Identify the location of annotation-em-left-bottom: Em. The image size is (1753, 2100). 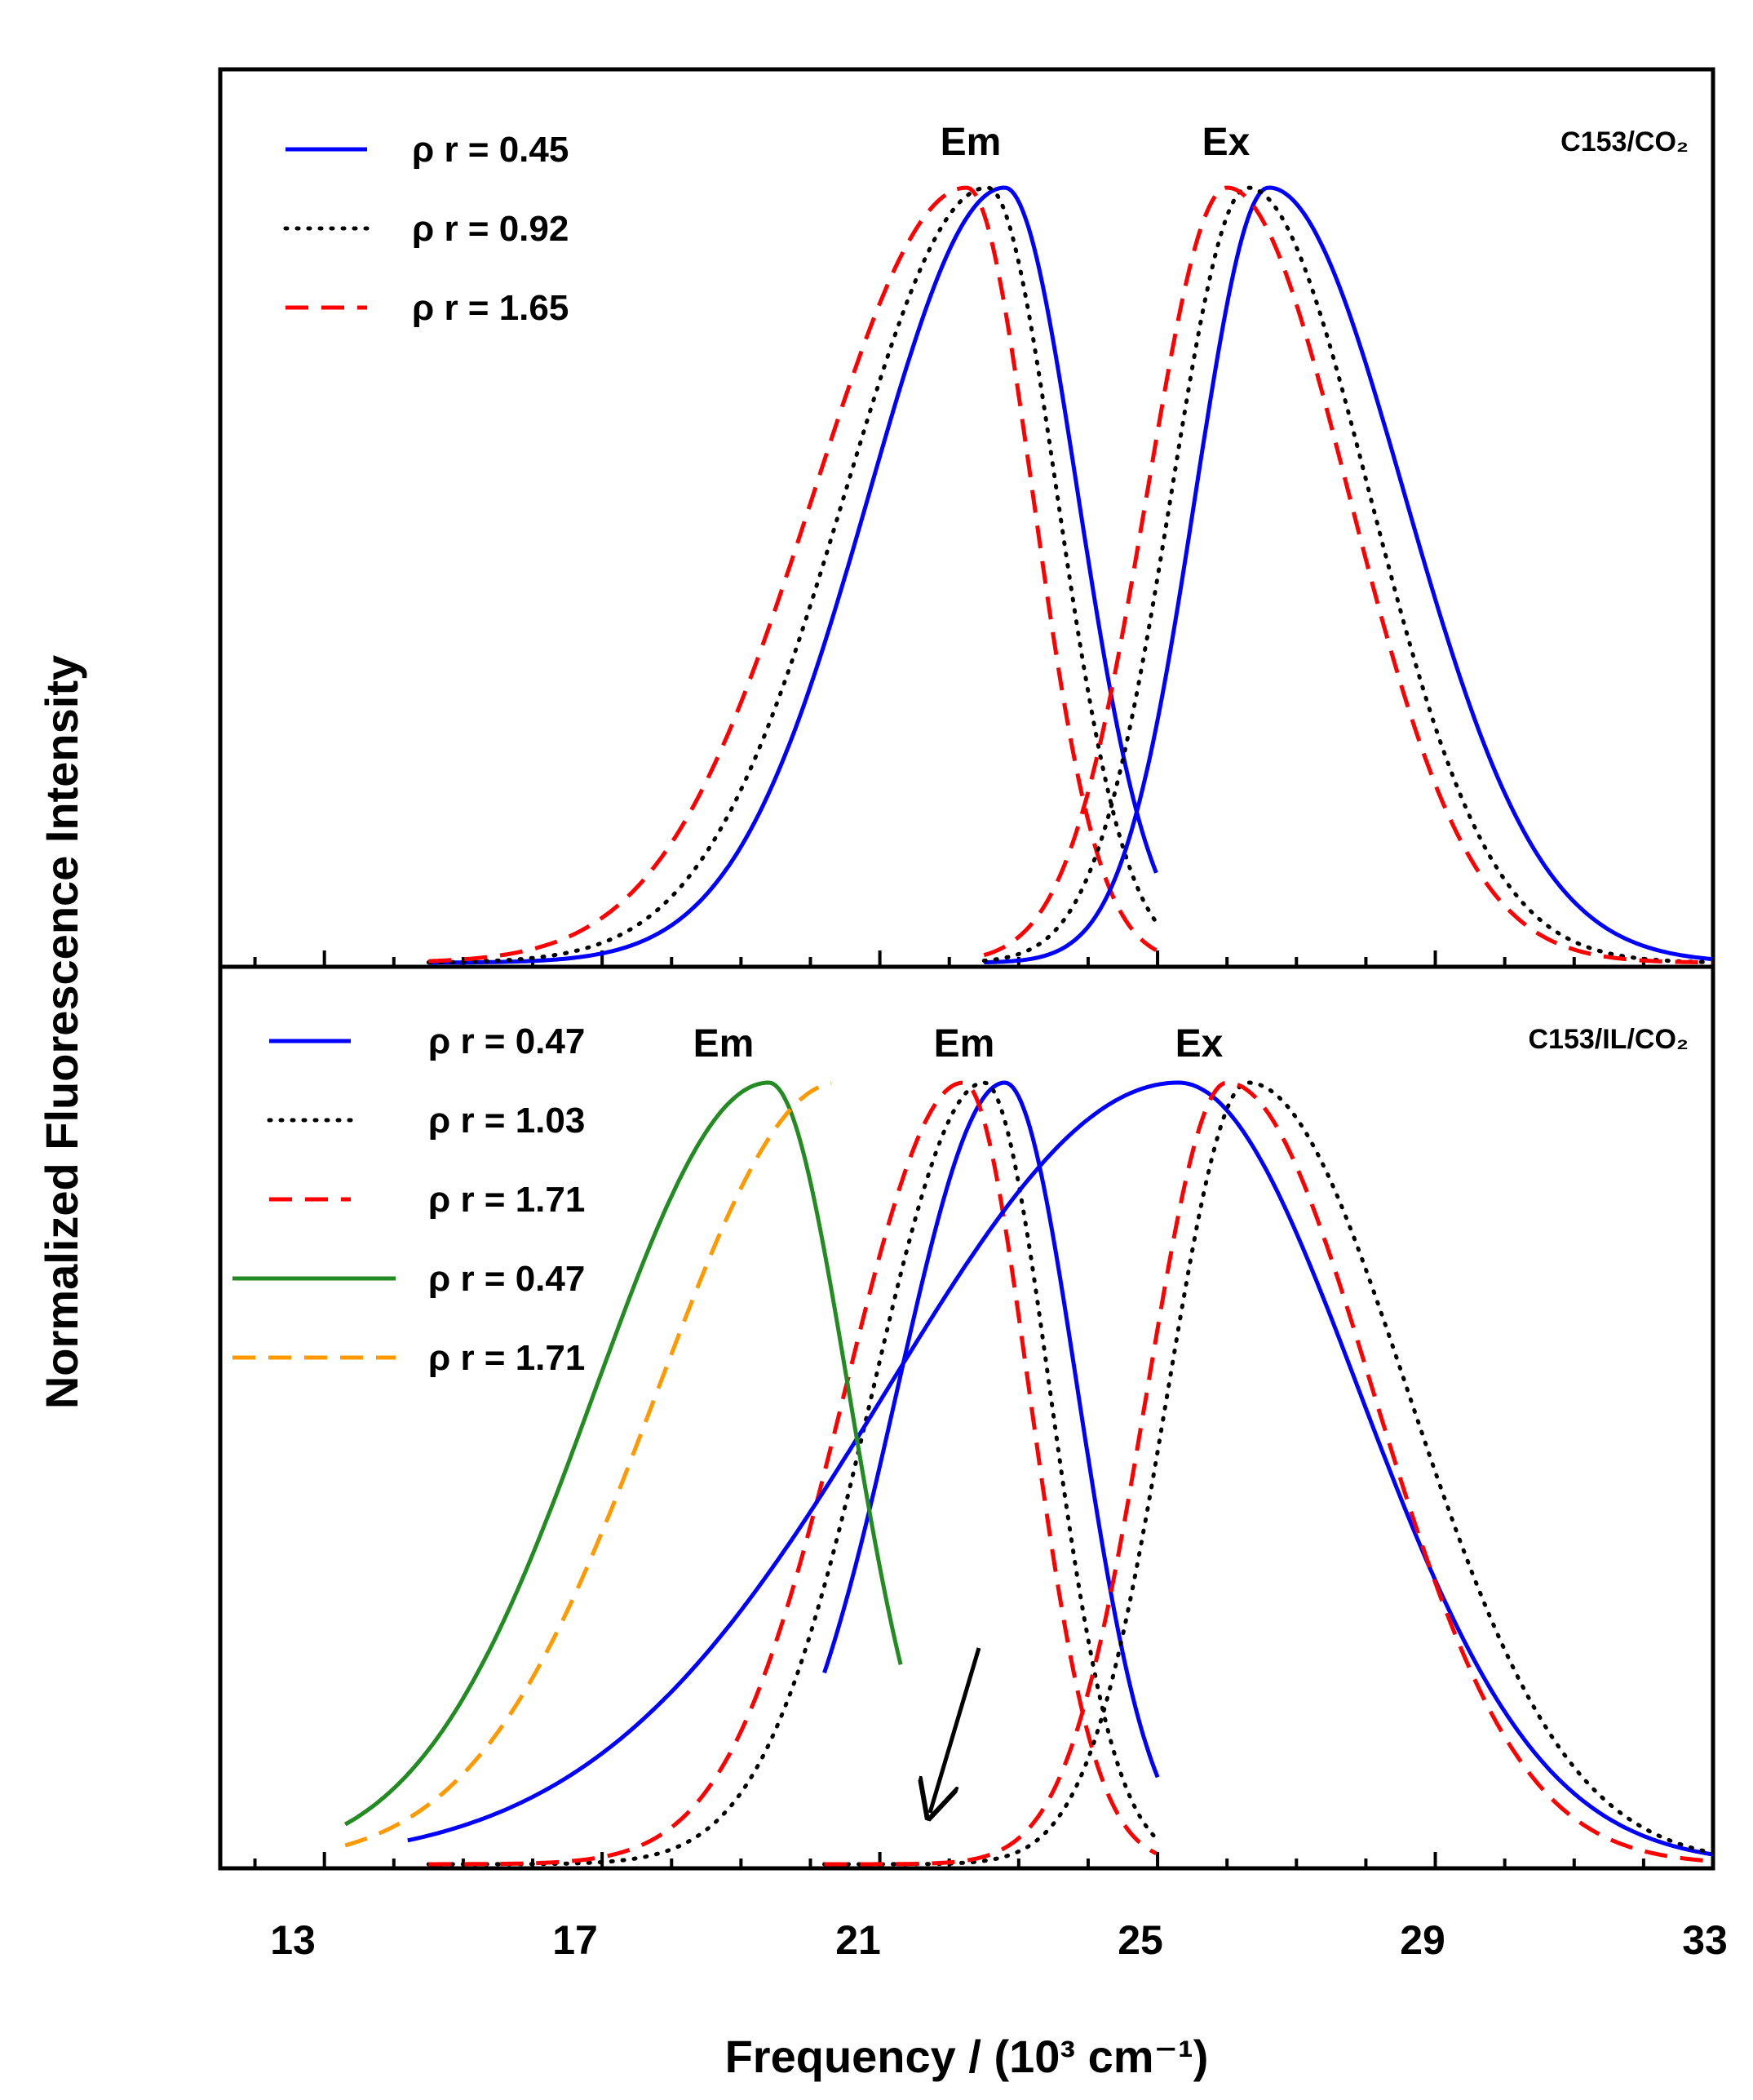
(724, 1044).